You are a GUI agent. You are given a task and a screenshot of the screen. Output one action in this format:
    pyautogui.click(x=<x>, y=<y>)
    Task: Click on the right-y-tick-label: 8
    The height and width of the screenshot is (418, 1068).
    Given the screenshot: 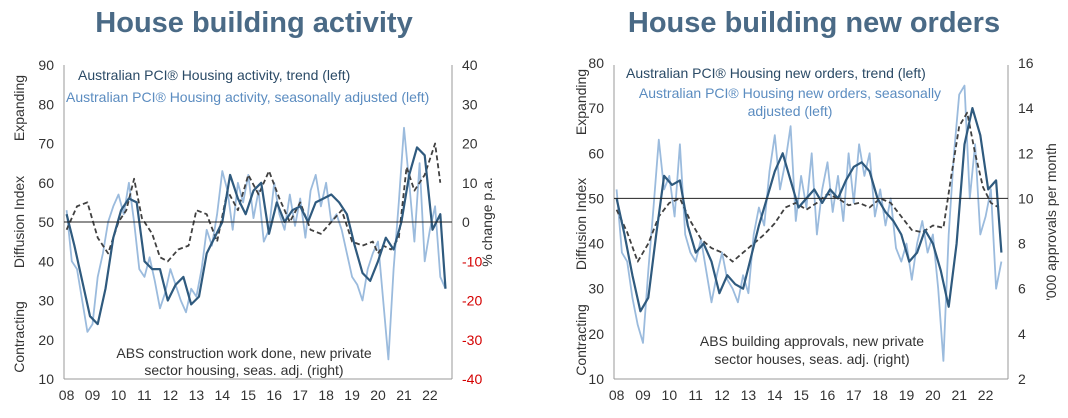 What is the action you would take?
    pyautogui.click(x=1022, y=244)
    